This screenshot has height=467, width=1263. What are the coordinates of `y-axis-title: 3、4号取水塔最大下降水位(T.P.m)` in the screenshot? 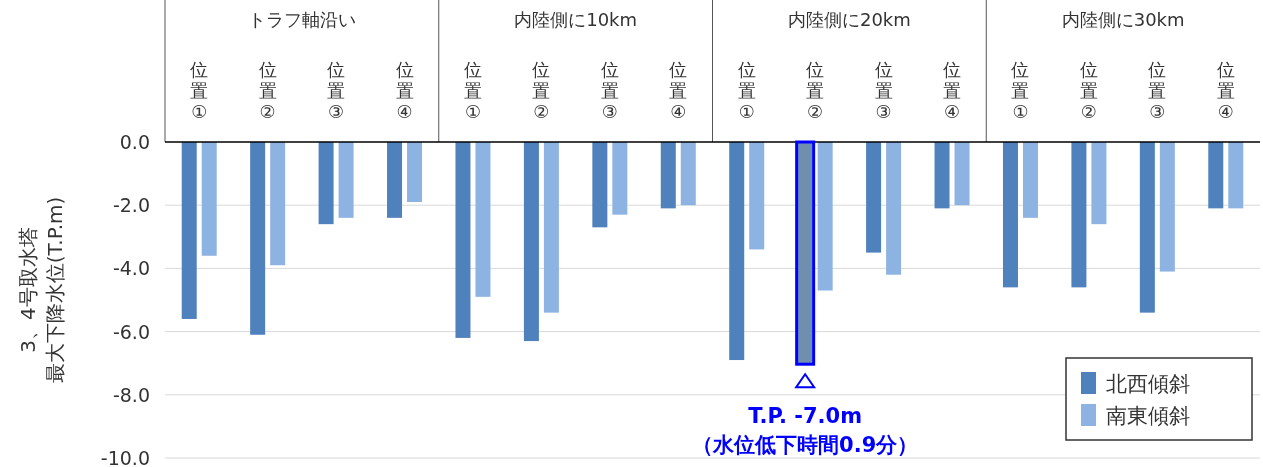 It's located at (41, 290).